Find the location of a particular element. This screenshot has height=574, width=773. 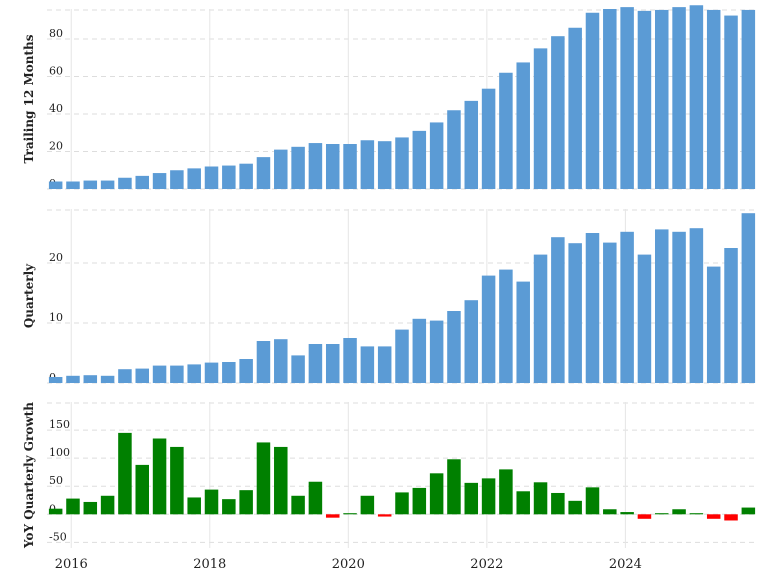

y-tick-label: 50 is located at coordinates (56, 480).